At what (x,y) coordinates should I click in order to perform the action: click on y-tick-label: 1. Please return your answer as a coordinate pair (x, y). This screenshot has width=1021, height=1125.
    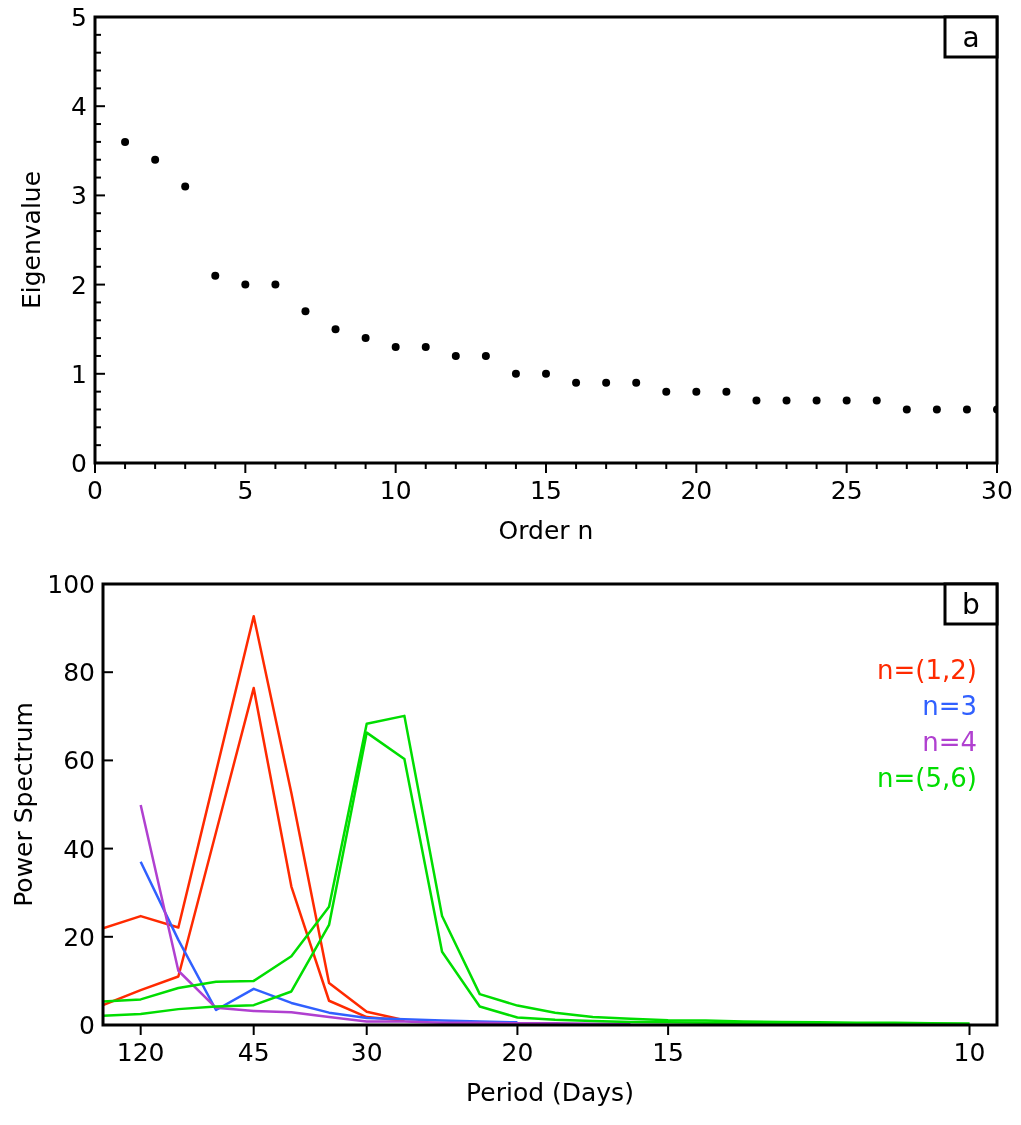
    Looking at the image, I should click on (79, 374).